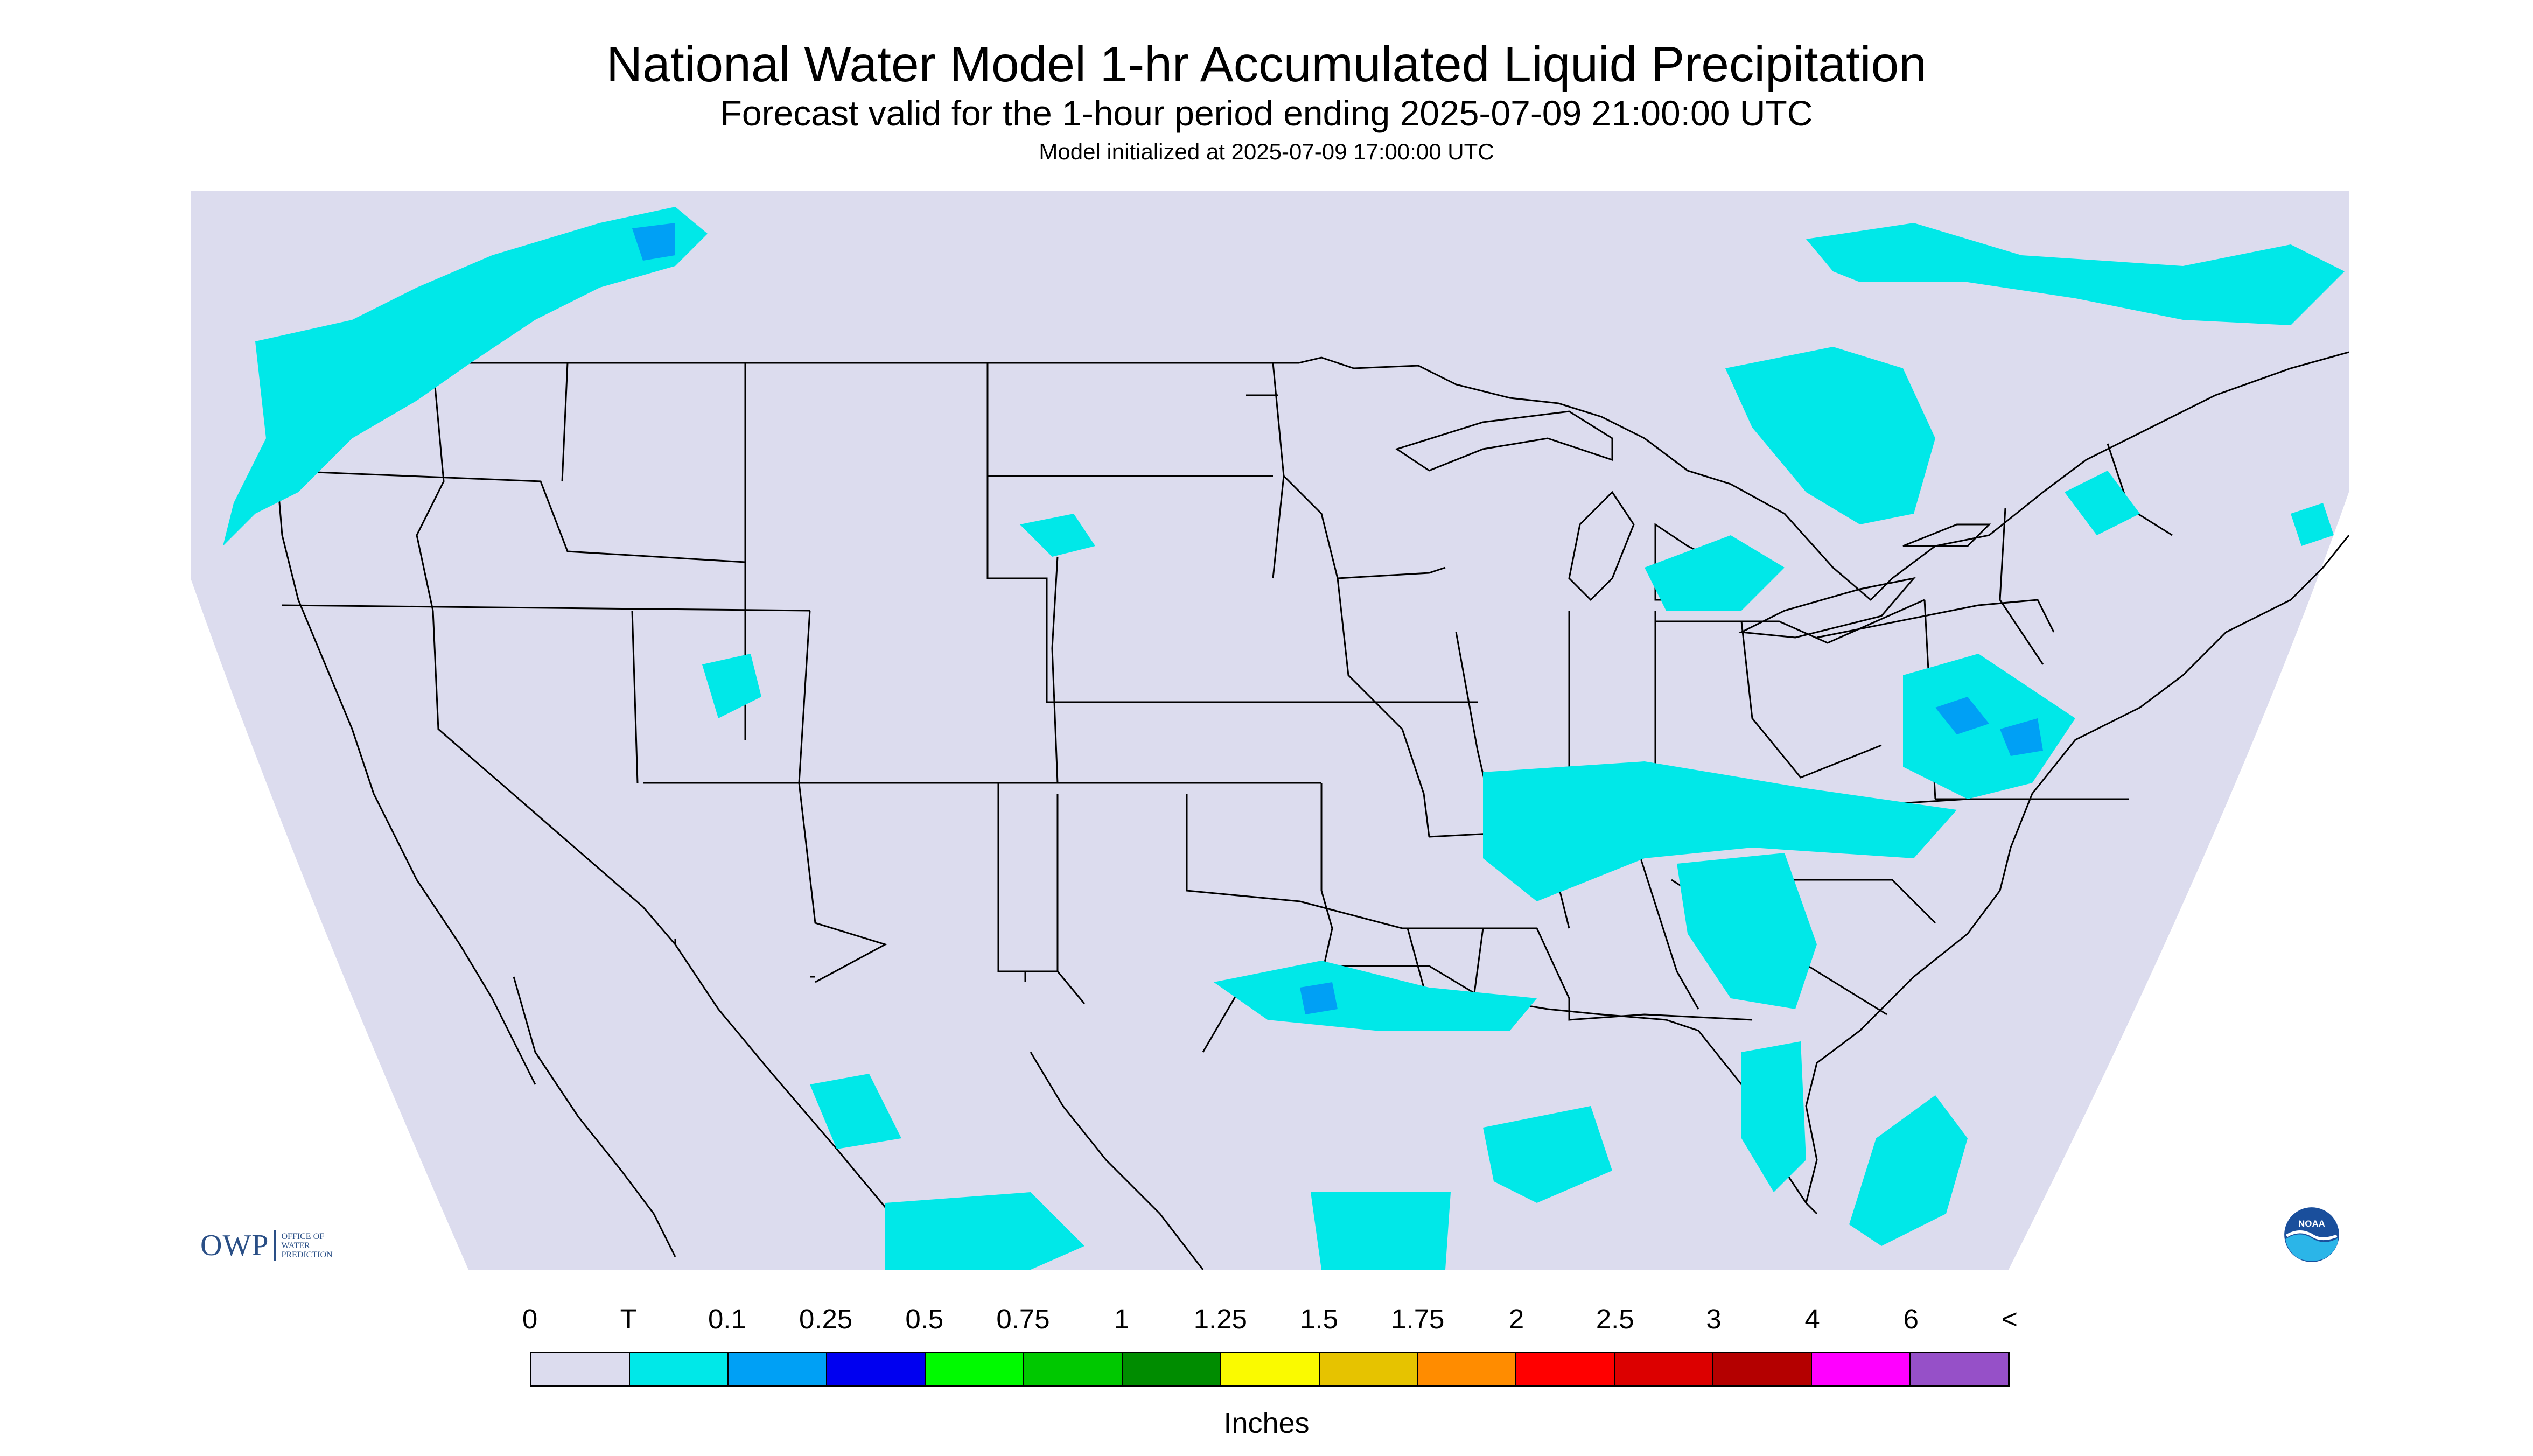 The image size is (2533, 1456). I want to click on owp-logo-mark: OWP, so click(234, 1245).